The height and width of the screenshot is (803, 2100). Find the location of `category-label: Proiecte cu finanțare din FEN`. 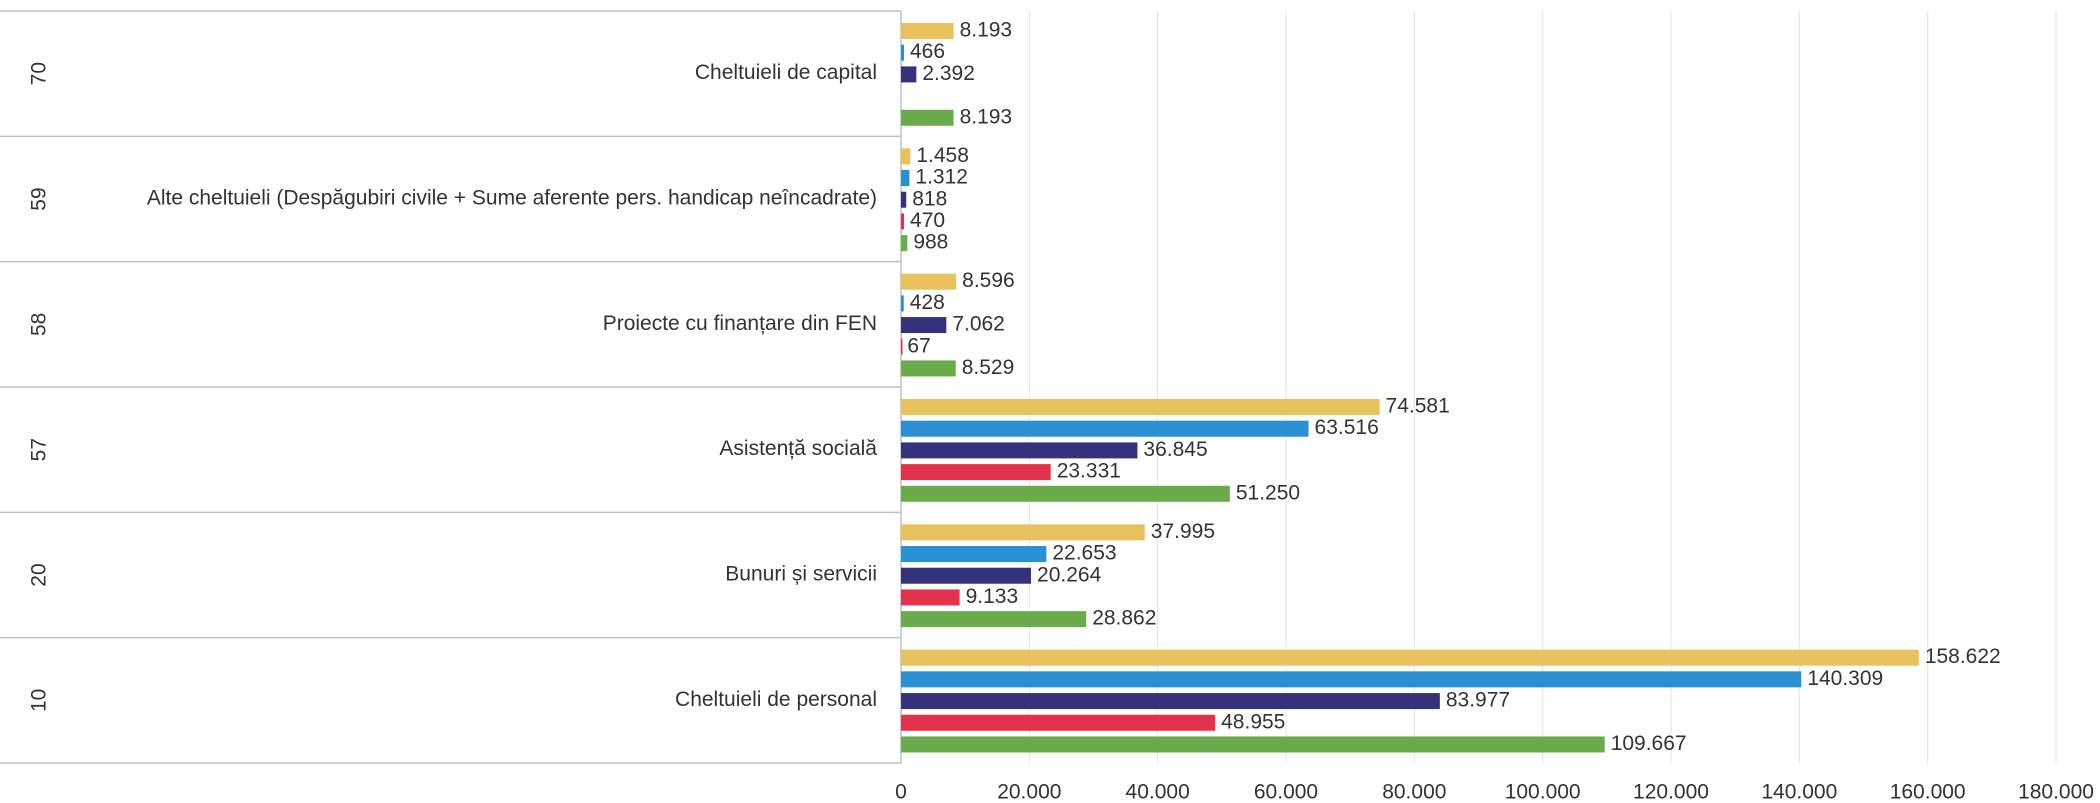

category-label: Proiecte cu finanțare din FEN is located at coordinates (740, 323).